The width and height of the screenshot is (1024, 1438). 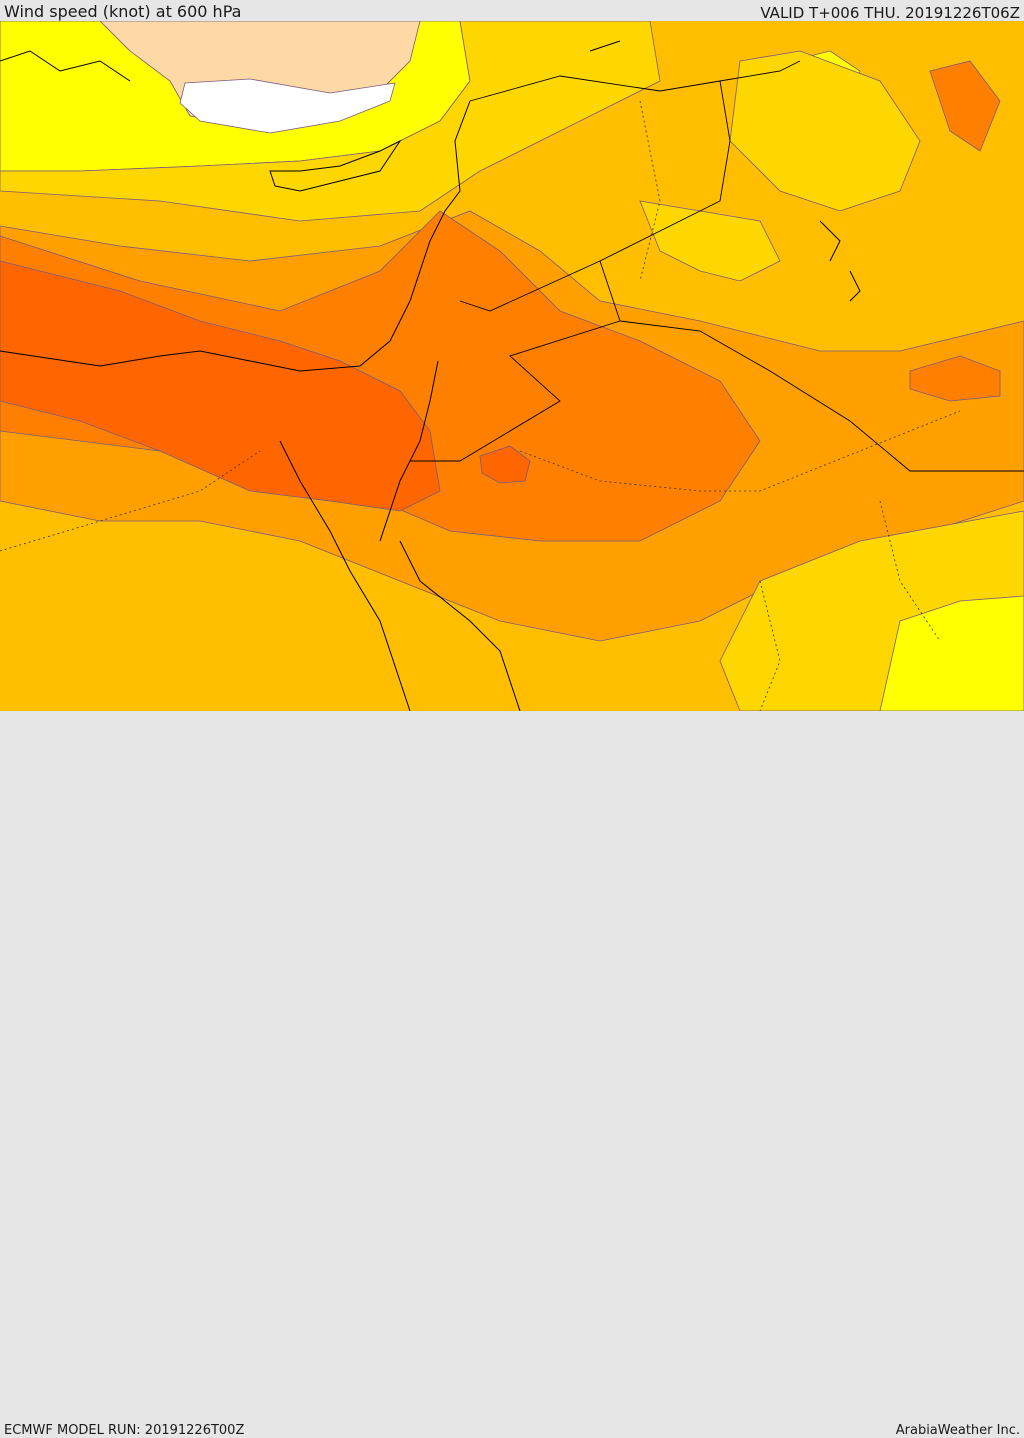 What do you see at coordinates (220, 386) in the screenshot?
I see `red-orange-core` at bounding box center [220, 386].